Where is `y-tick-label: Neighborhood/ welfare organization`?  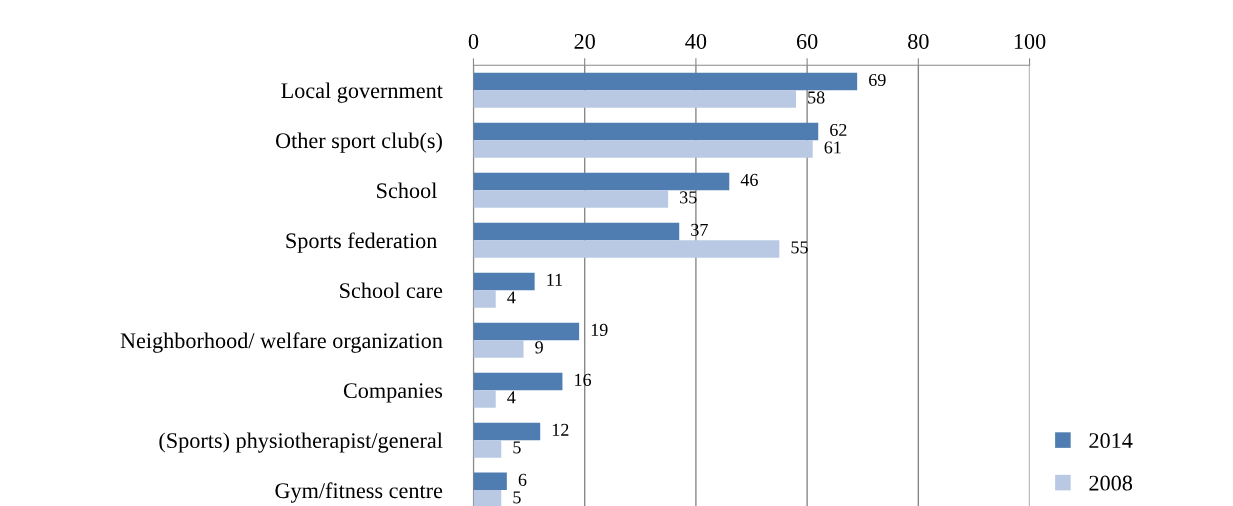 y-tick-label: Neighborhood/ welfare organization is located at coordinates (281, 342).